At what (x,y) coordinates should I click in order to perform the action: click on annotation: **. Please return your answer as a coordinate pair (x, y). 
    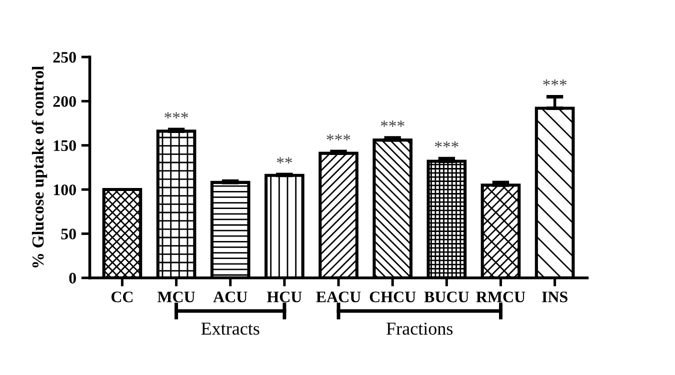
    Looking at the image, I should click on (284, 160).